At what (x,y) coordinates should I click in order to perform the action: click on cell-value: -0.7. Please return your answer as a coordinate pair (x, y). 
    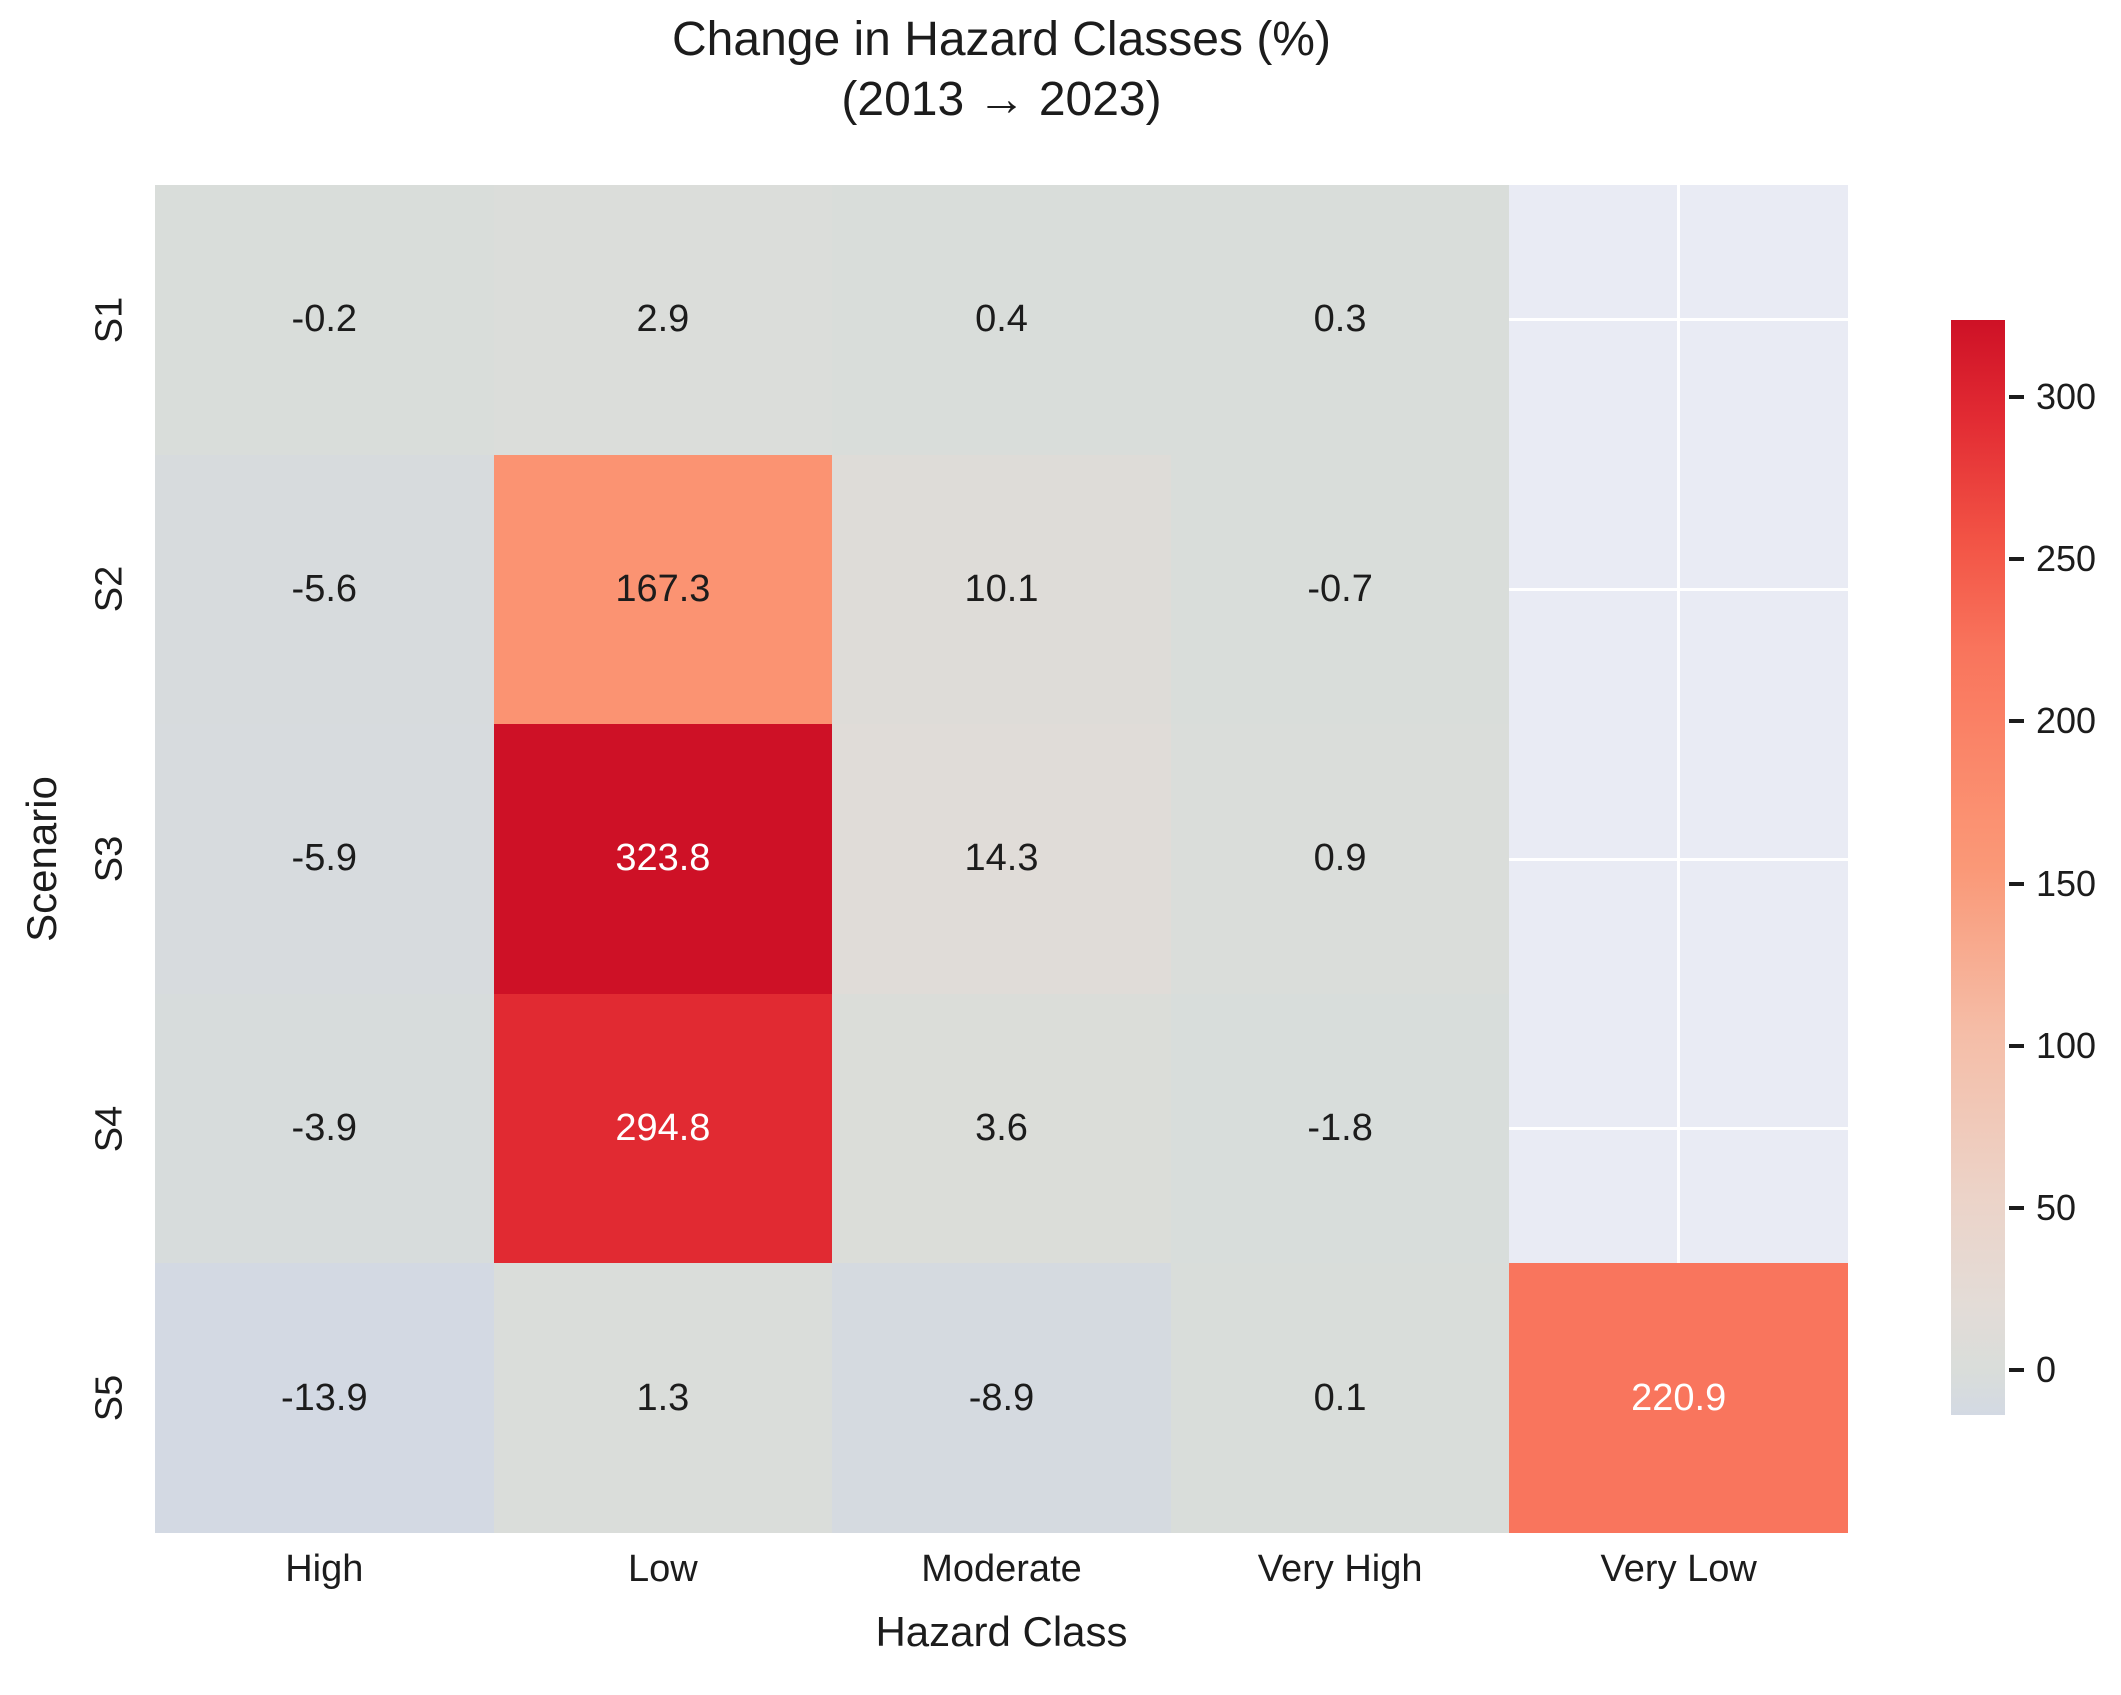
    Looking at the image, I should click on (1340, 588).